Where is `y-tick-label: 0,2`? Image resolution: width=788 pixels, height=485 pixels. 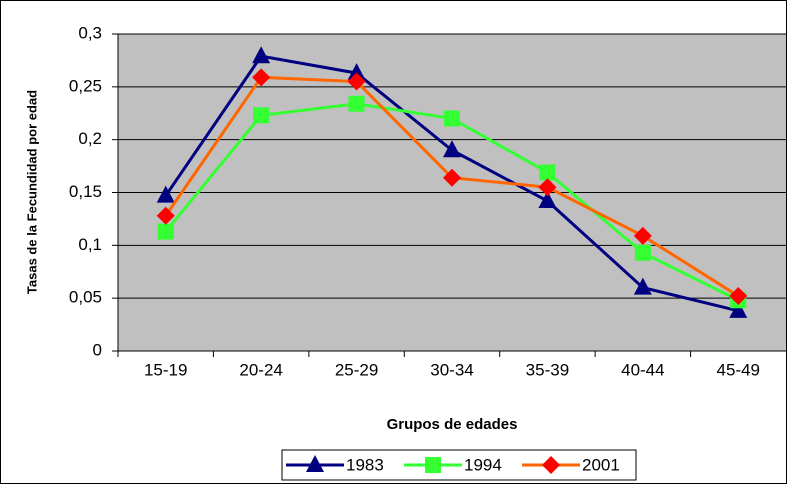 y-tick-label: 0,2 is located at coordinates (90, 138).